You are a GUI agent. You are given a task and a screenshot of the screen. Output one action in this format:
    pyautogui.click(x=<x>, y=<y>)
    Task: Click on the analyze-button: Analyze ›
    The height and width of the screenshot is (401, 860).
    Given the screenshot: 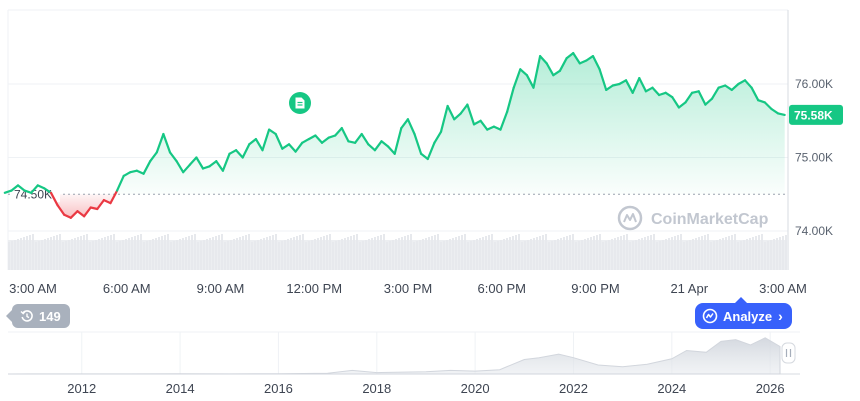 What is the action you would take?
    pyautogui.click(x=743, y=313)
    